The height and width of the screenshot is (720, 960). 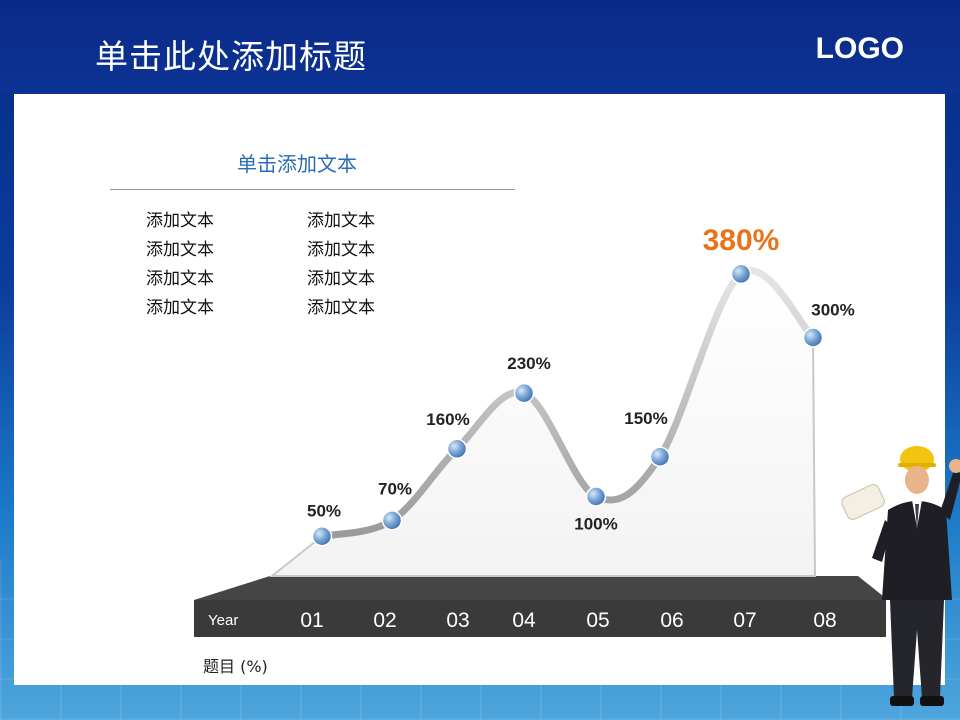 I want to click on header-bar: 单击此处添加标题 LOGO, so click(x=480, y=47).